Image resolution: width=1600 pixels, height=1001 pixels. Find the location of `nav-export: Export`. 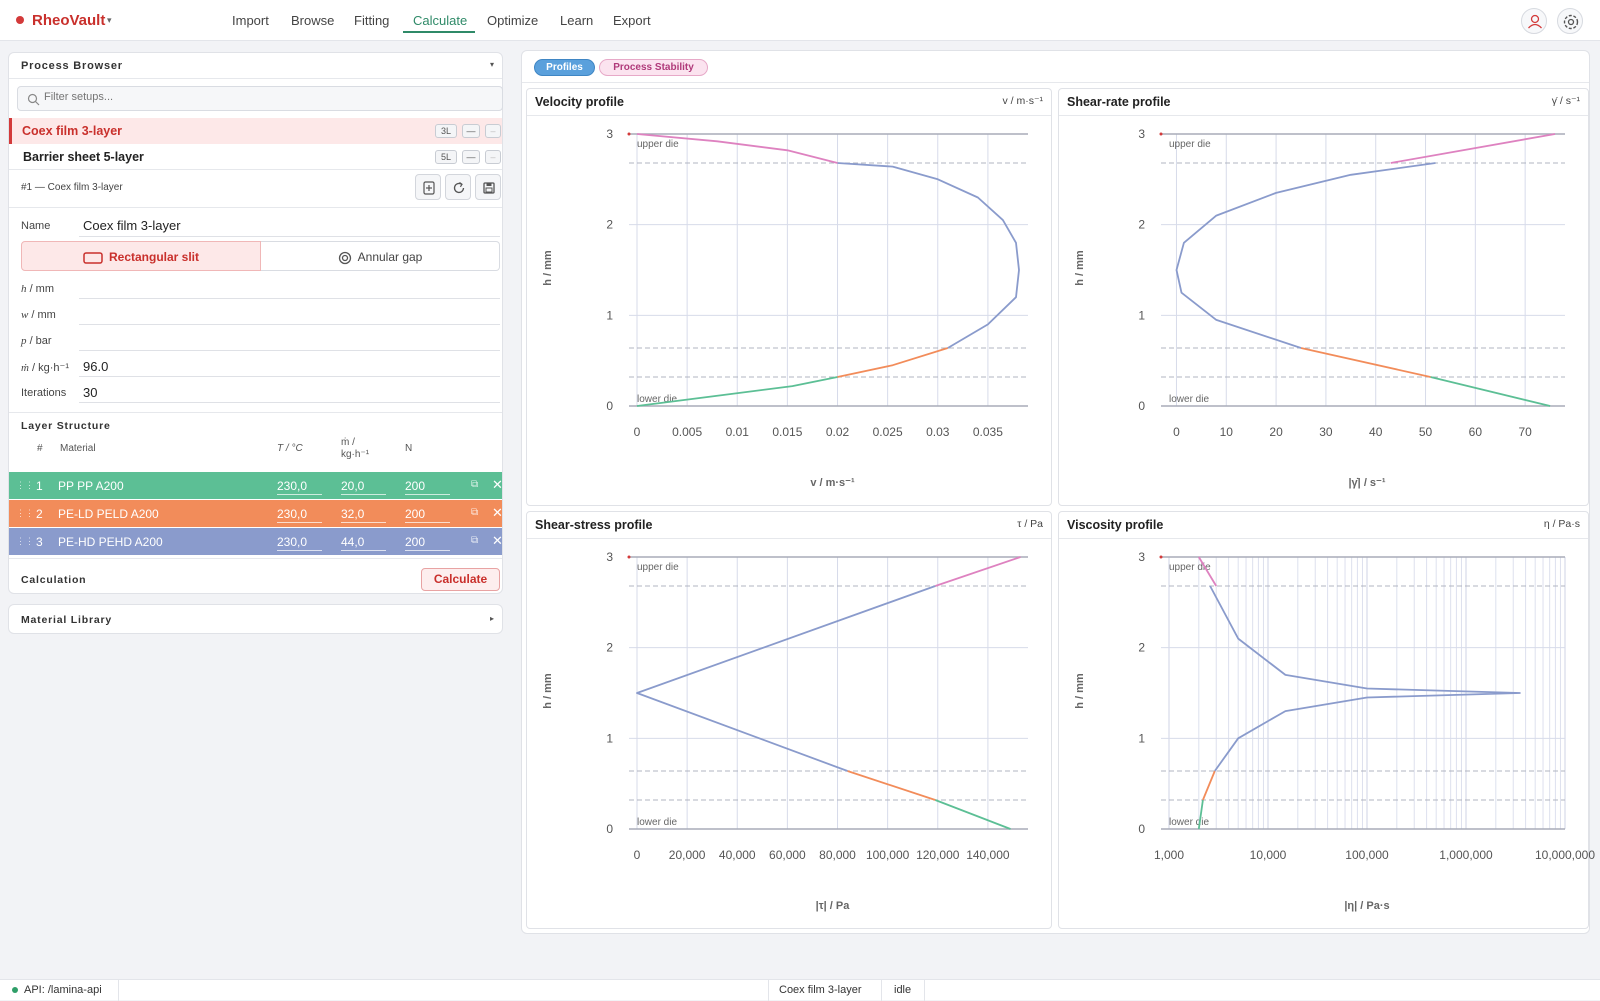

nav-export: Export is located at coordinates (632, 20).